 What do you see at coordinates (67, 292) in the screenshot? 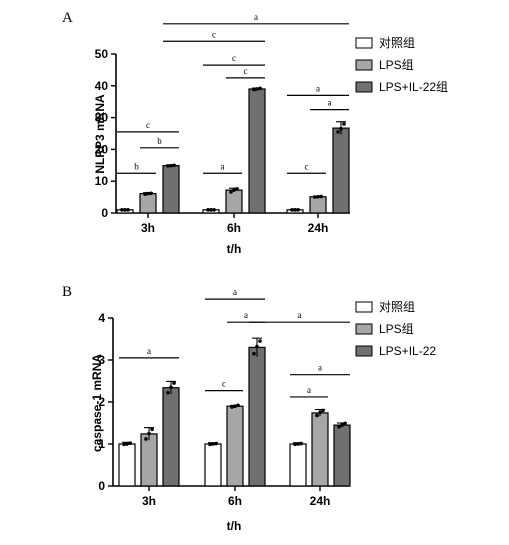
I see `panel-b-label: B` at bounding box center [67, 292].